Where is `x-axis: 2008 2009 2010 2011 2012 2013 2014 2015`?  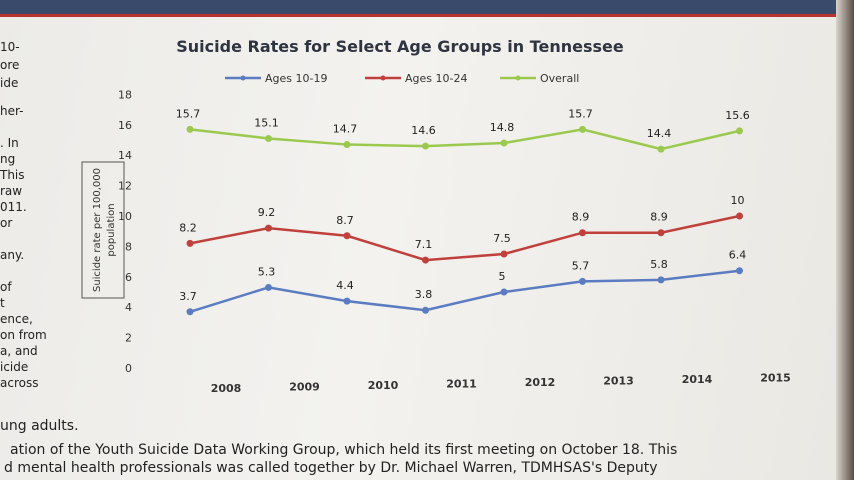 x-axis: 2008 2009 2010 2011 2012 2013 2014 2015 is located at coordinates (501, 384).